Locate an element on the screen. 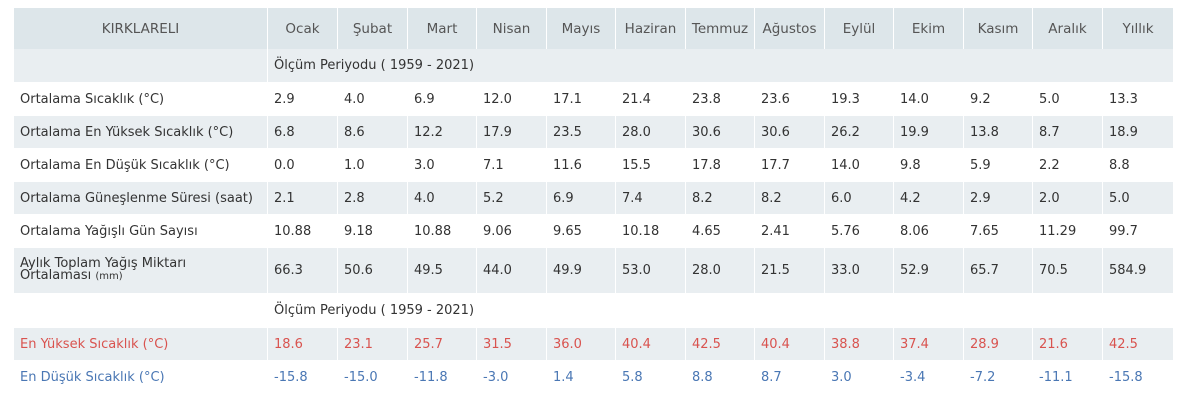 This screenshot has height=403, width=1184. table-cell: 25.7 is located at coordinates (442, 344).